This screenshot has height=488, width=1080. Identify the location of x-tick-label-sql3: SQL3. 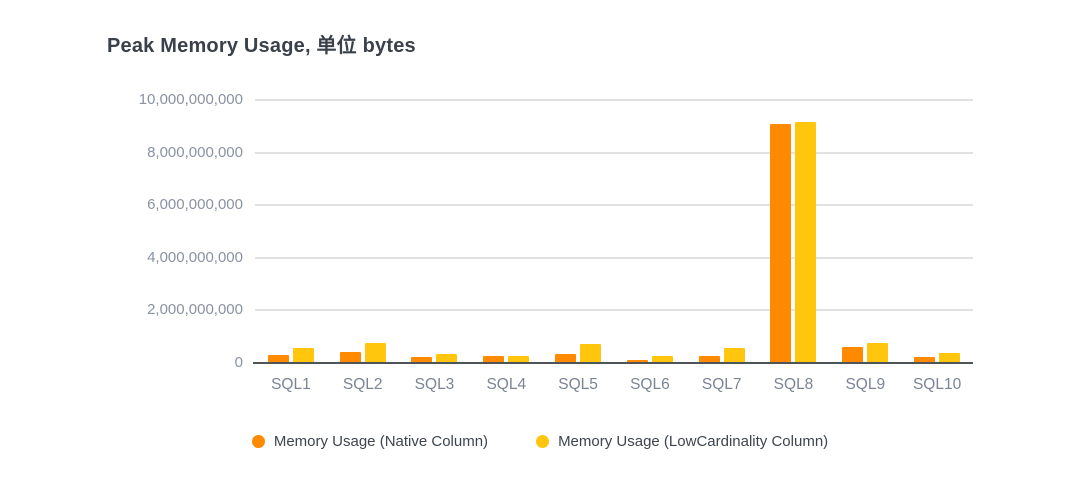
(434, 384).